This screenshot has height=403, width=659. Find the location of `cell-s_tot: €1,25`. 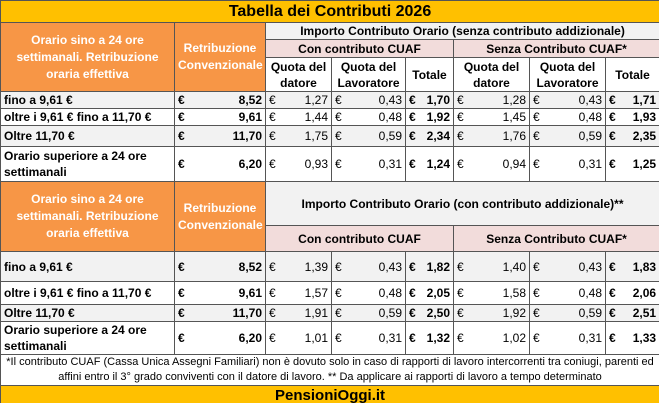

cell-s_tot: €1,25 is located at coordinates (631, 164).